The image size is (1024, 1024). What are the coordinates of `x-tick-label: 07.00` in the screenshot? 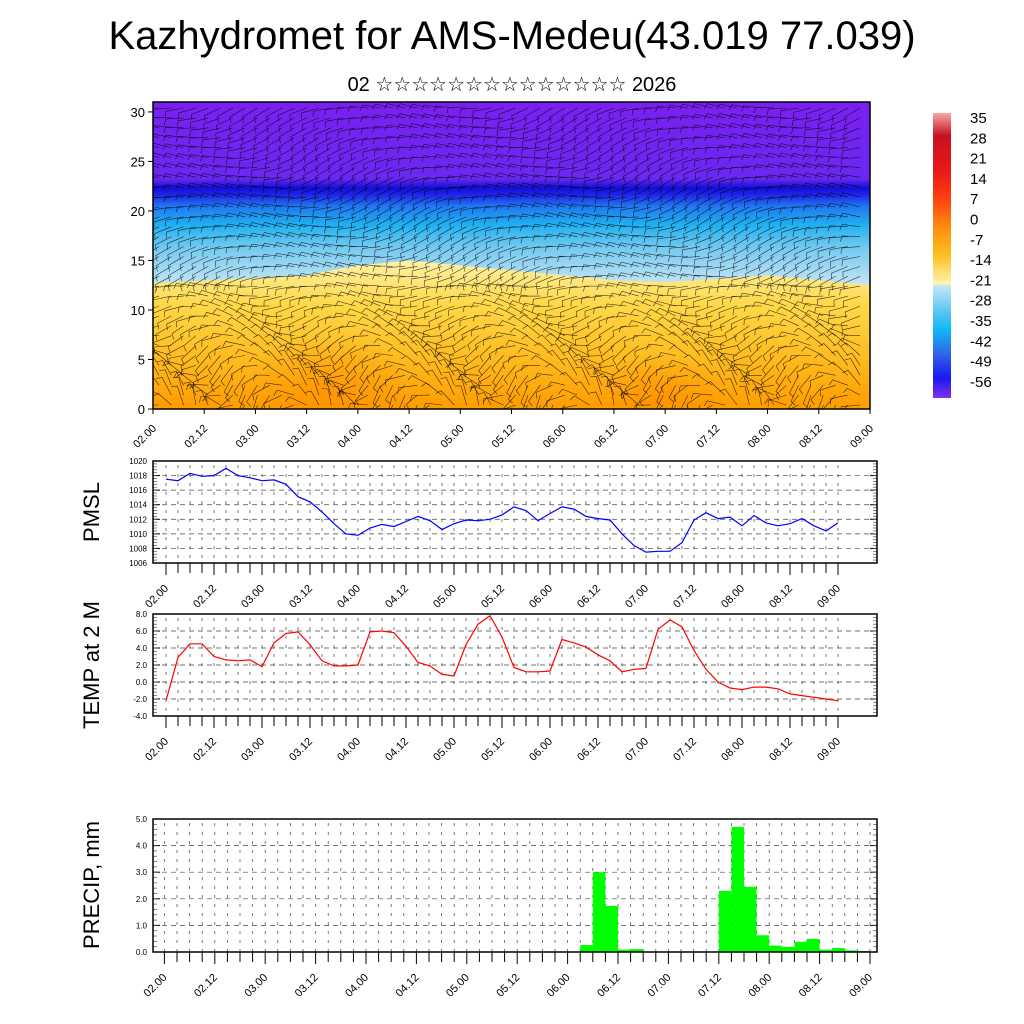 It's located at (660, 986).